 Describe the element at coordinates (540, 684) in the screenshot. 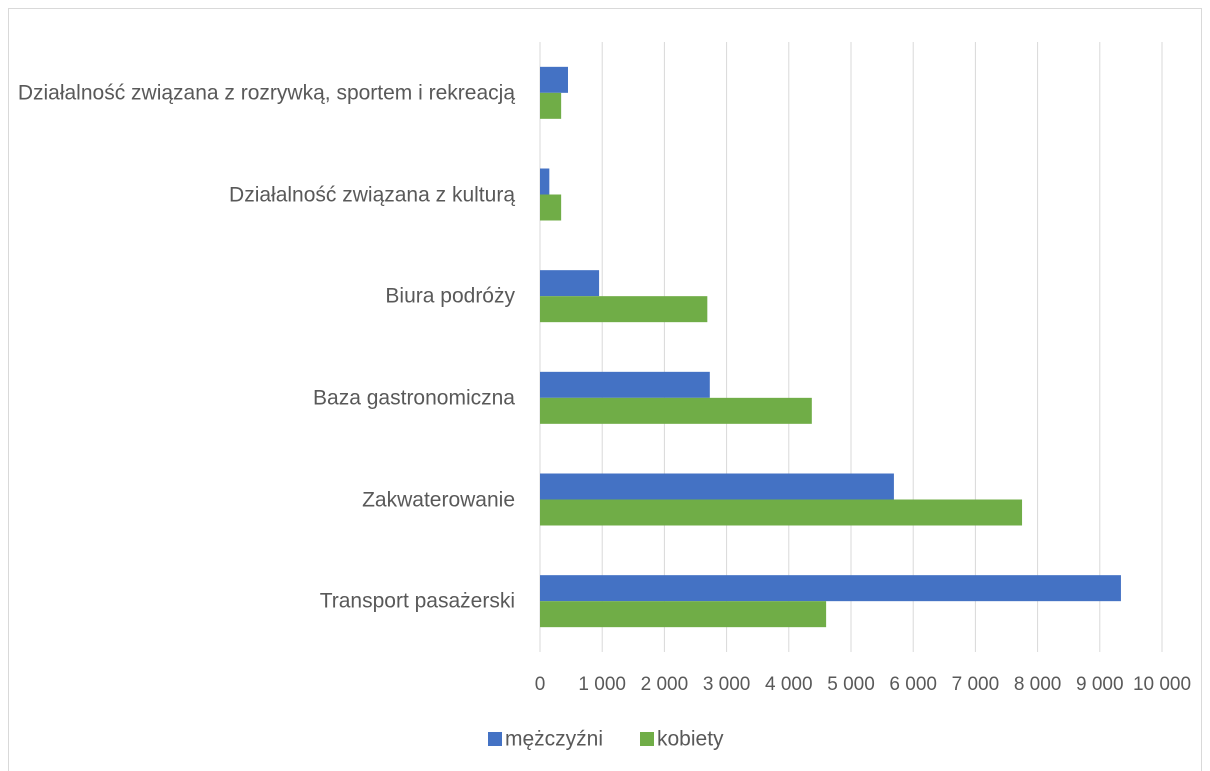

I see `x-tick-label: 0` at that location.